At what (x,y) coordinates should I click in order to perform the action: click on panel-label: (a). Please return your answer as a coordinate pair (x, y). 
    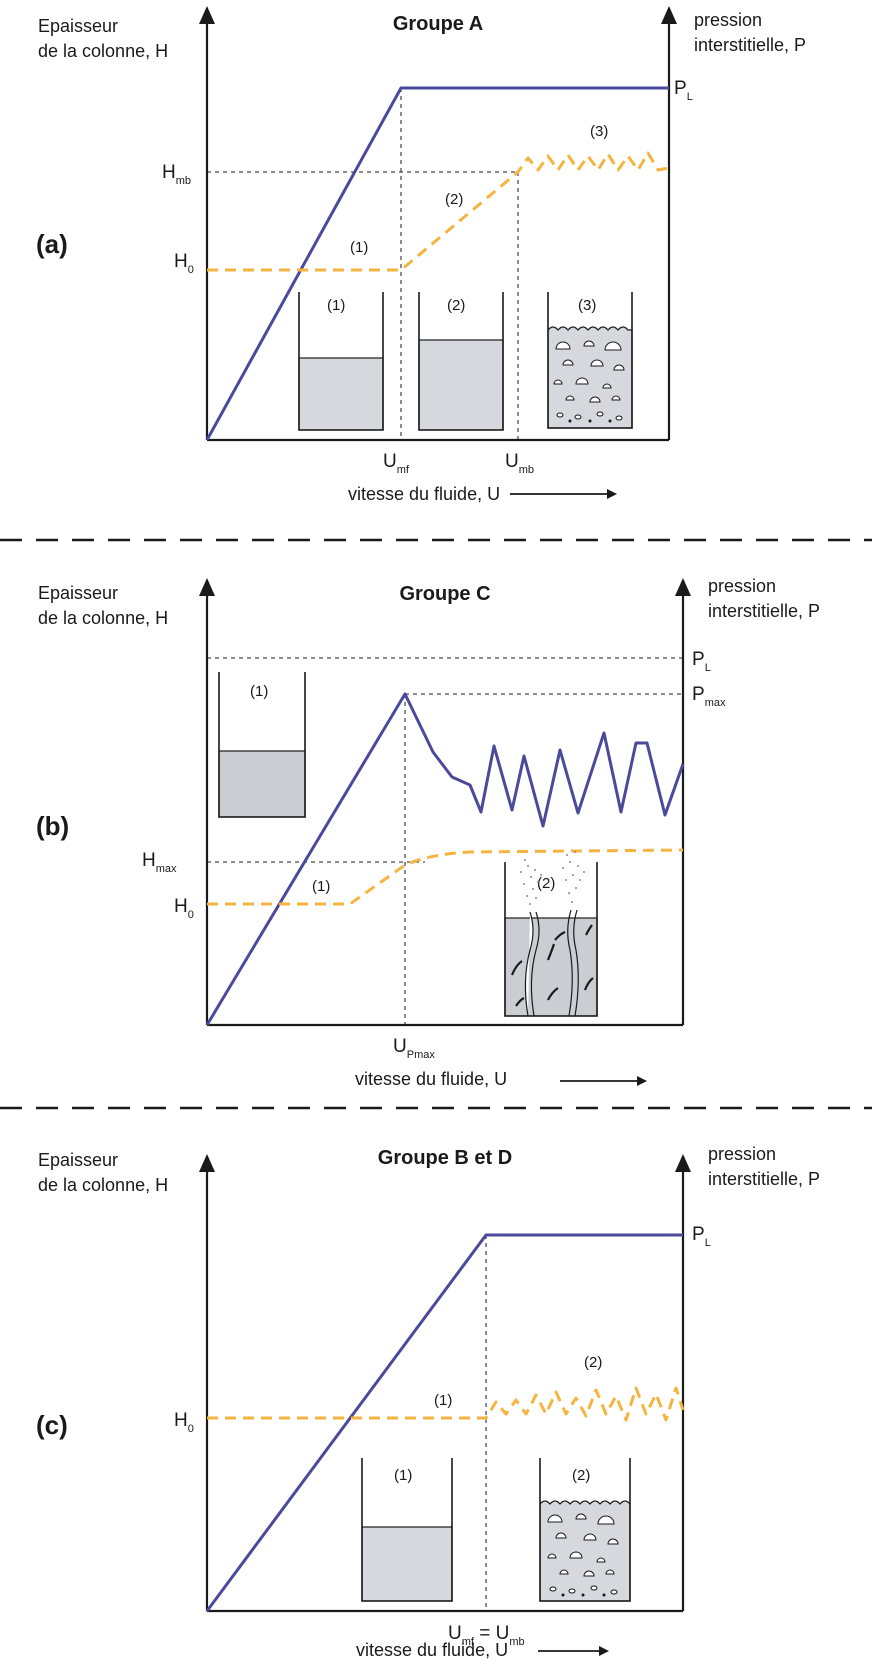
    Looking at the image, I should click on (52, 244).